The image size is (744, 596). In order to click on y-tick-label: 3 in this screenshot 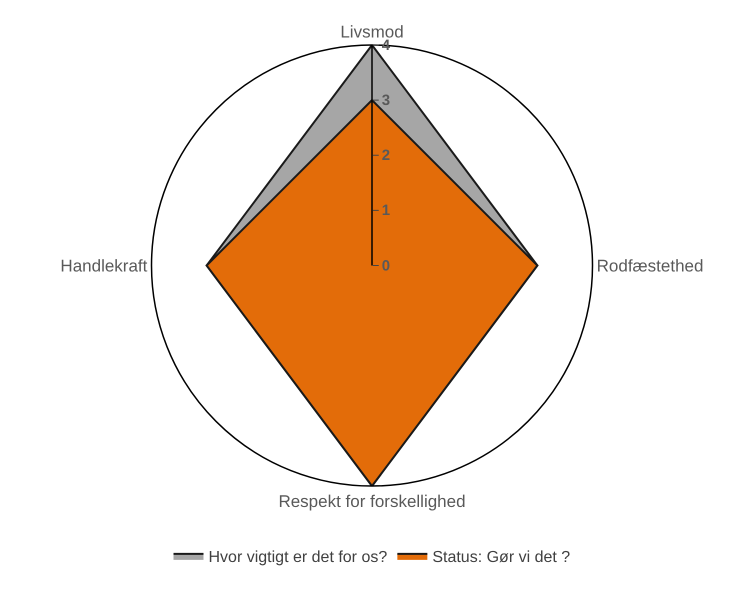, I will do `click(386, 100)`.